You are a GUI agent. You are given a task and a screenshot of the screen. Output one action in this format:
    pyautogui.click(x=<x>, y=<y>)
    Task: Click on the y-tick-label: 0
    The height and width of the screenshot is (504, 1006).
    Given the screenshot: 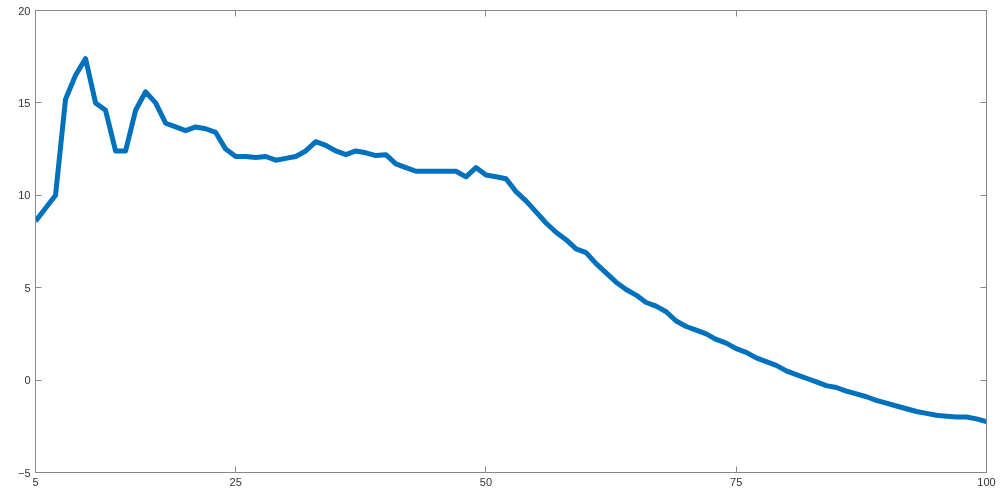 What is the action you would take?
    pyautogui.click(x=27, y=380)
    